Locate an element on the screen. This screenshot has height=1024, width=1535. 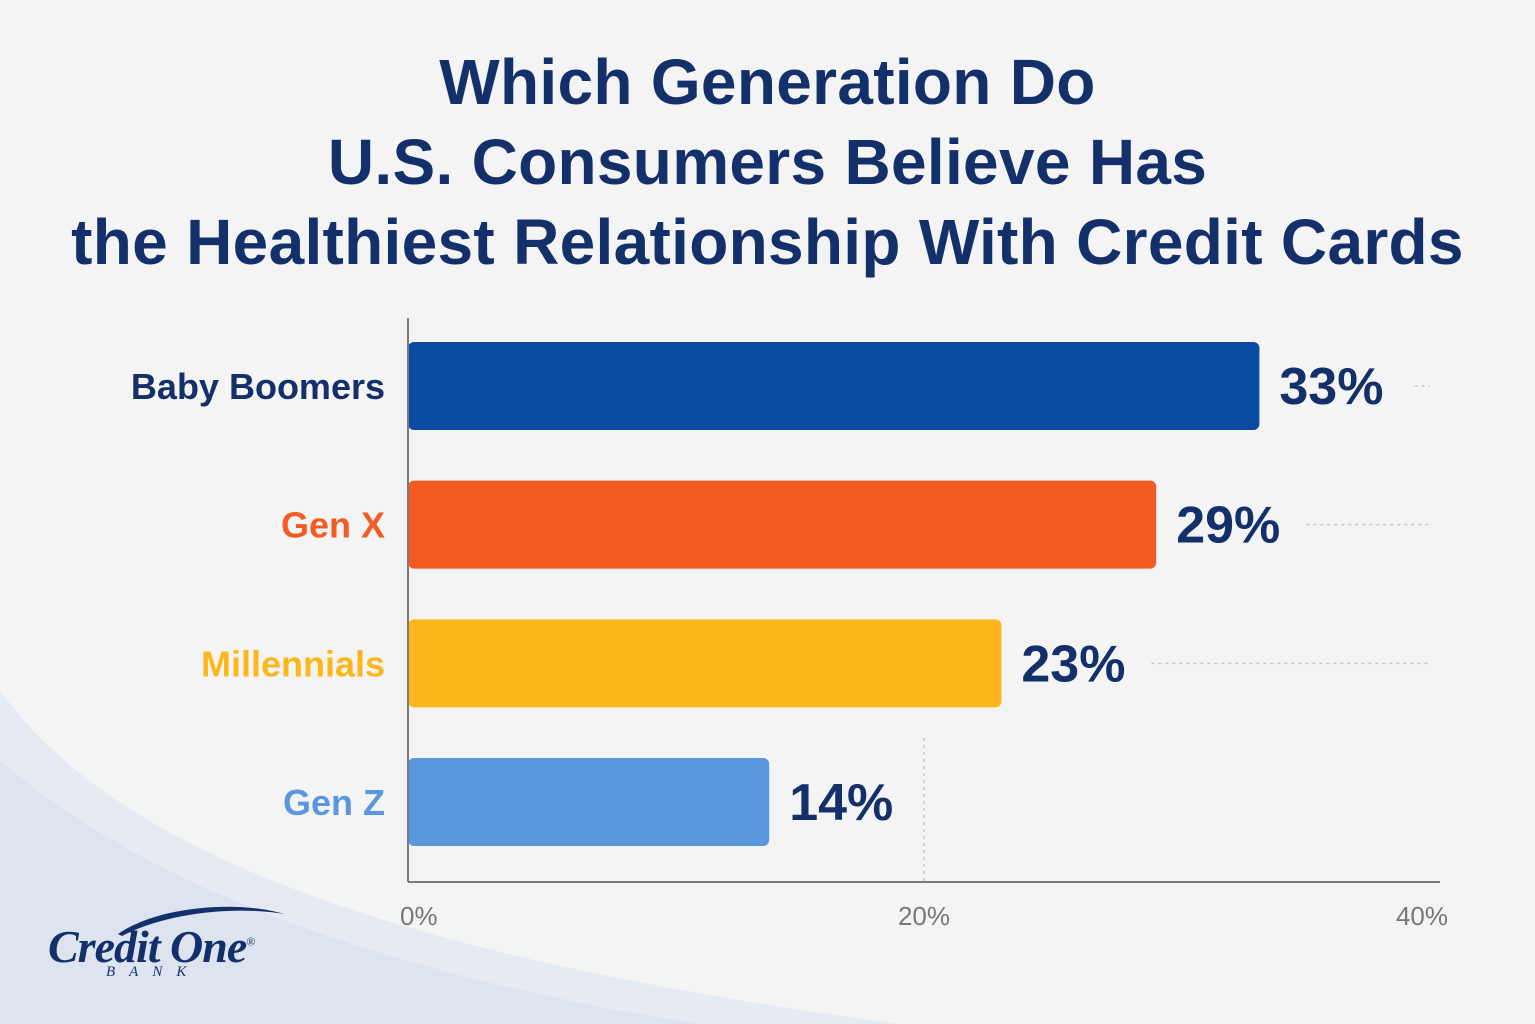
category-label-3: Gen Z is located at coordinates (334, 802).